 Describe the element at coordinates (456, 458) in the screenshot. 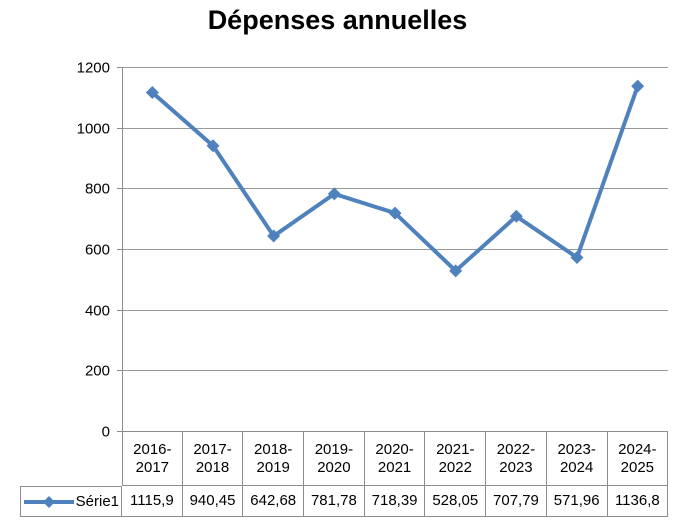

I see `category-header-cell: 2021-2022` at that location.